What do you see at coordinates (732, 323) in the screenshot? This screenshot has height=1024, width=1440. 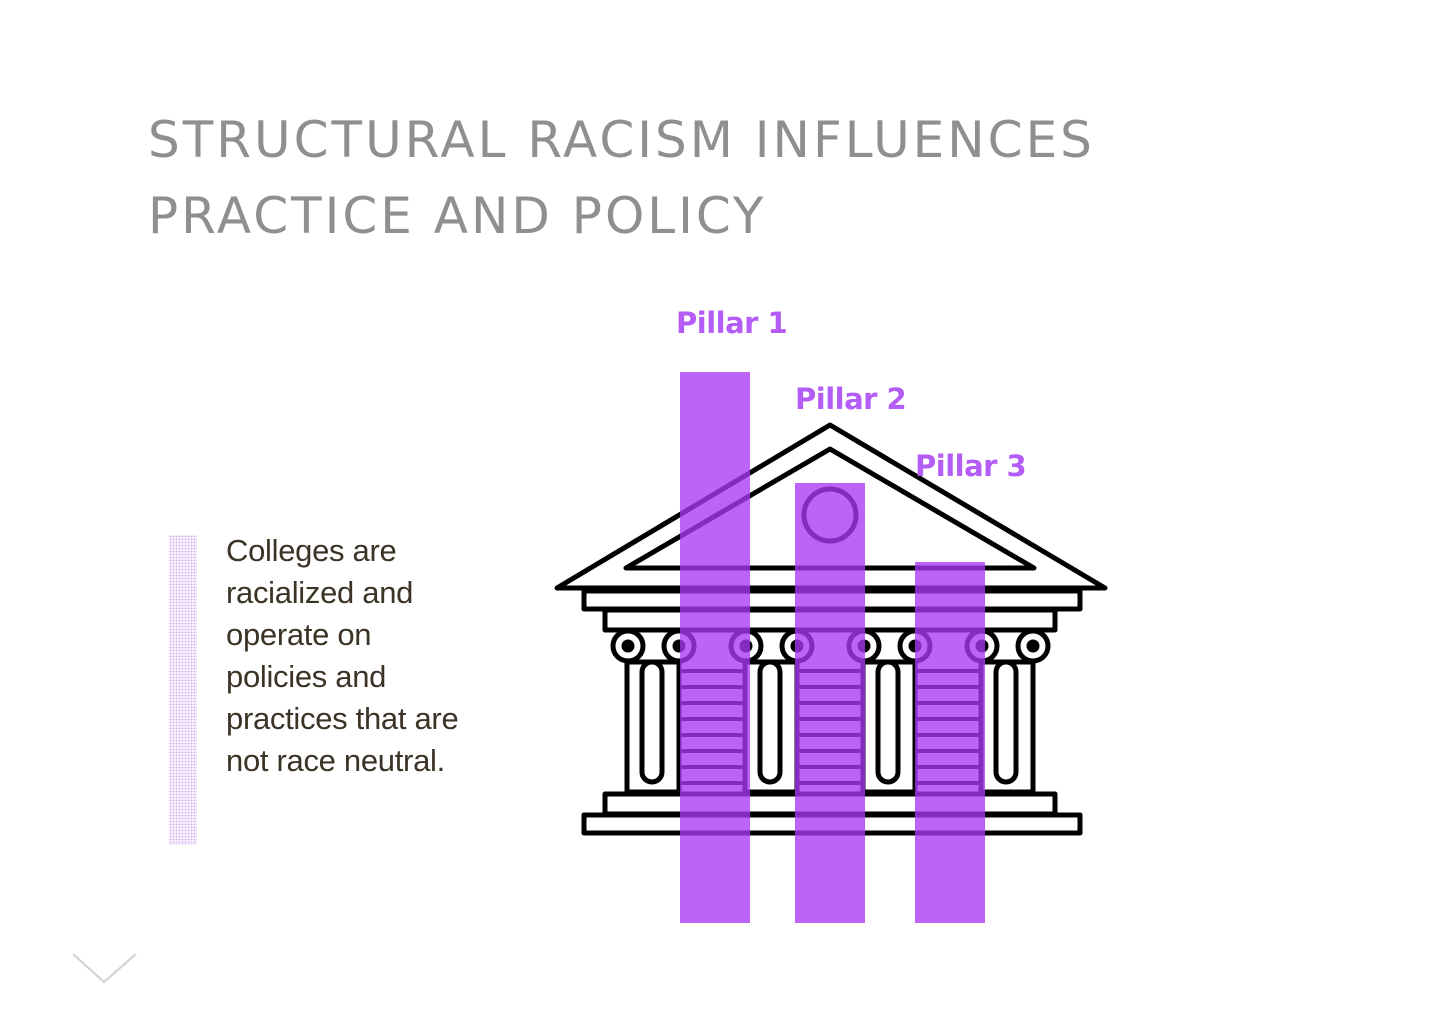 I see `pillar-label-1: Pillar 1` at bounding box center [732, 323].